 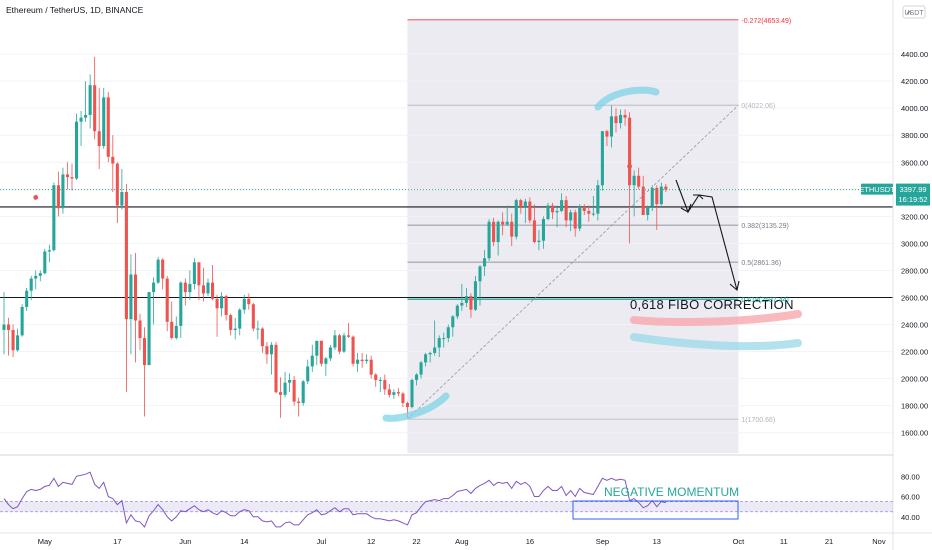 I want to click on time-axis: May 17 Jun 14 Jul 12 22 Aug 16 Sep 13 Oct 11 21 Nov, so click(x=466, y=539).